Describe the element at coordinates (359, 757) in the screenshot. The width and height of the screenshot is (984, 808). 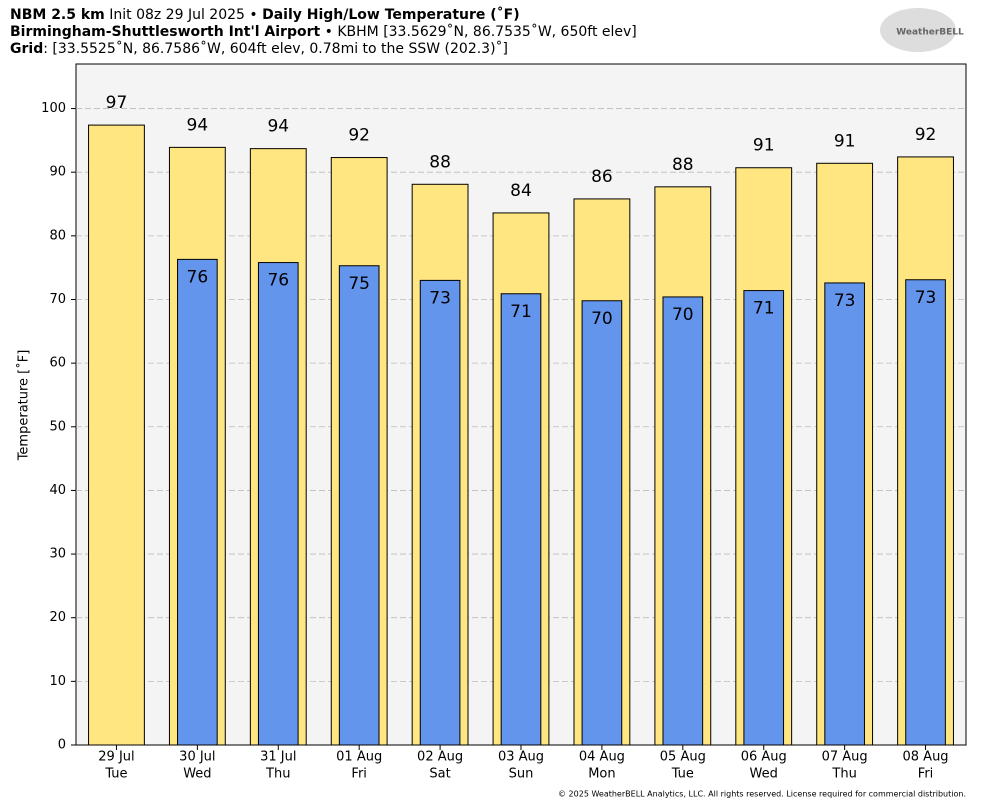
I see `x-tick-label: 01 Aug` at that location.